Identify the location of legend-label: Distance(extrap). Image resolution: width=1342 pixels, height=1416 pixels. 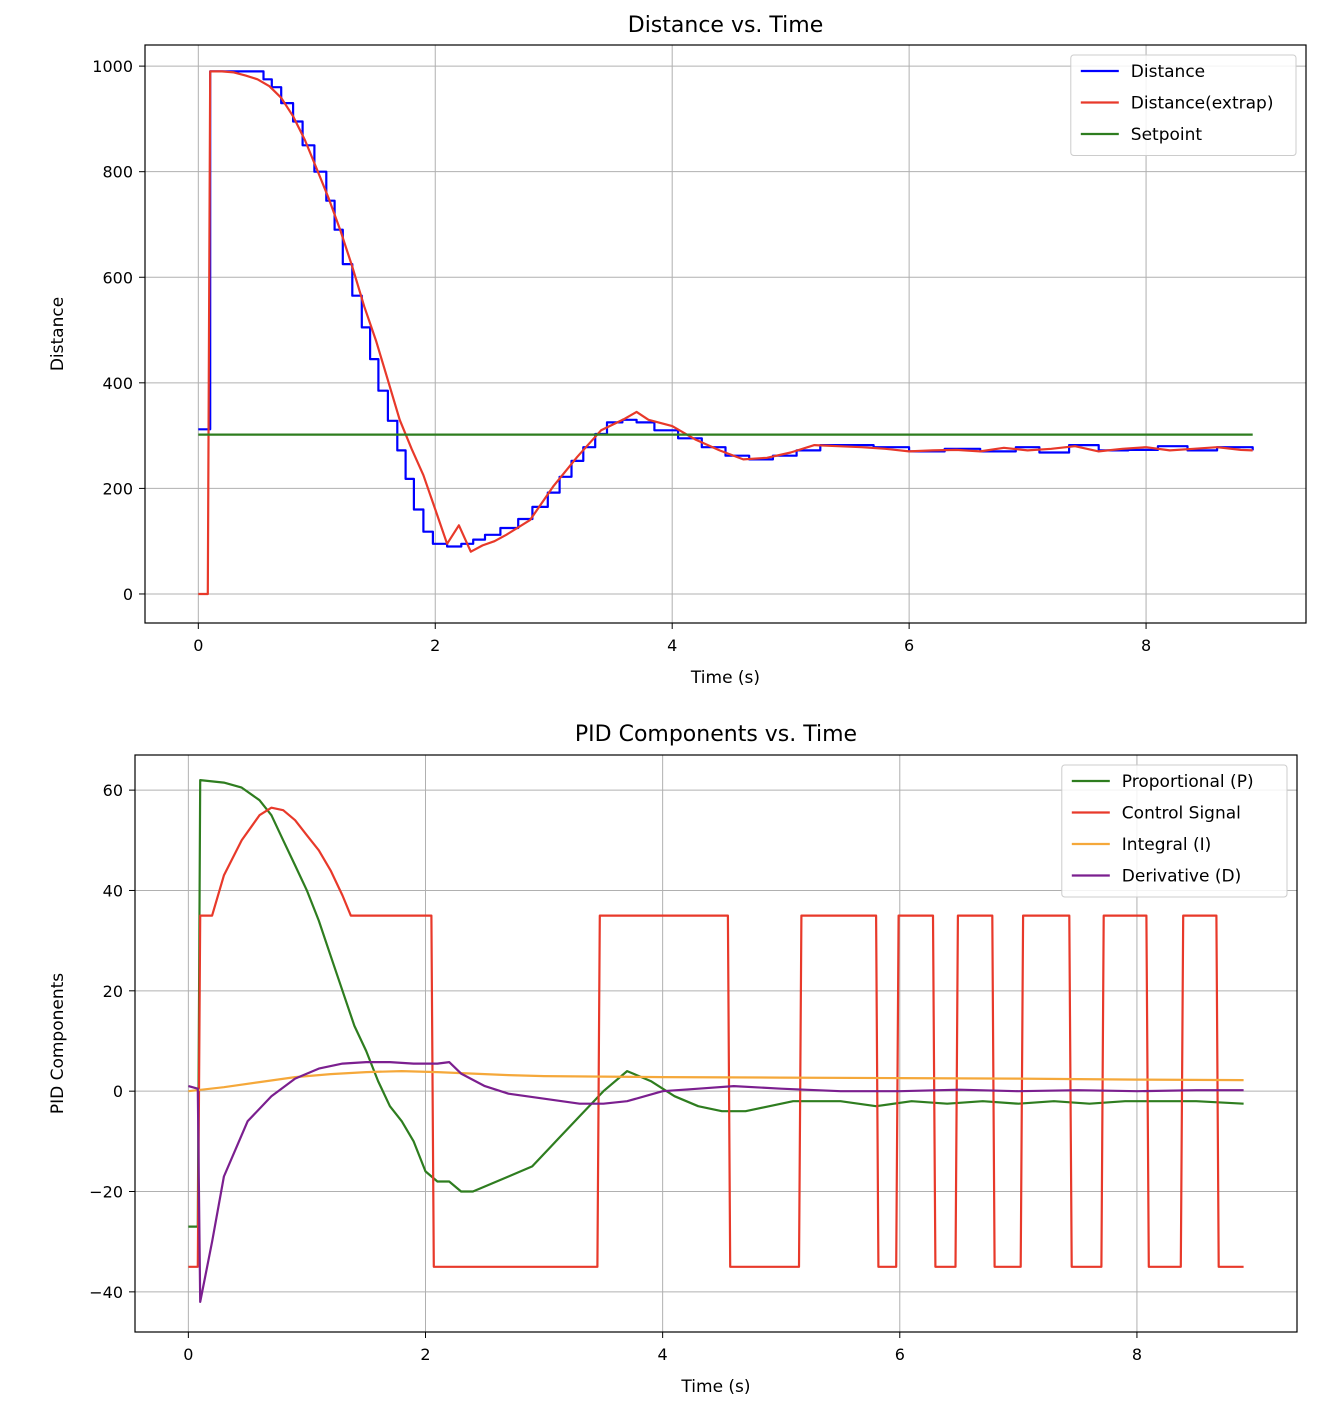
(1202, 104).